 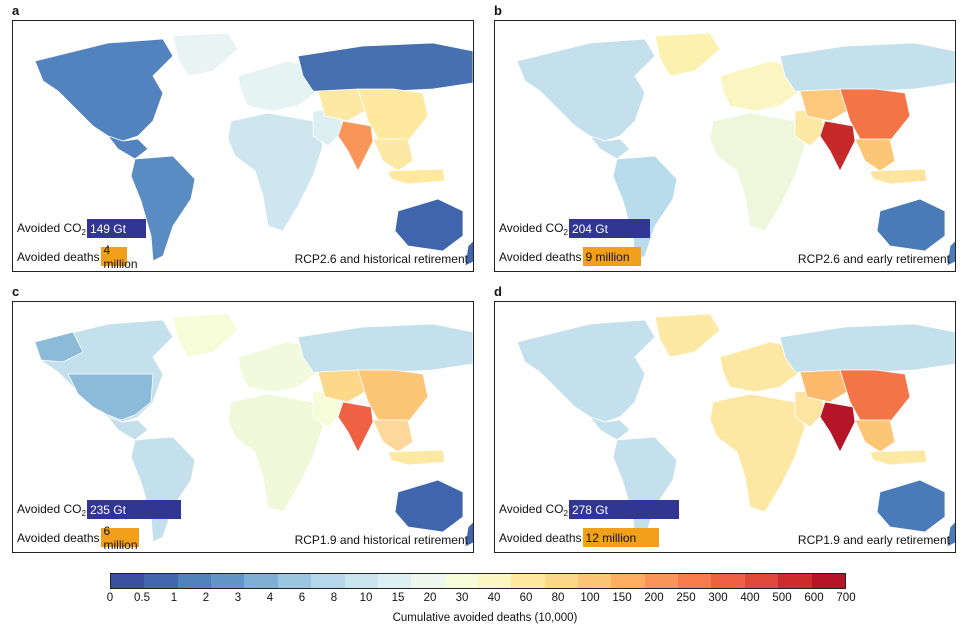 What do you see at coordinates (814, 598) in the screenshot?
I see `colorbar-tick-label: 600` at bounding box center [814, 598].